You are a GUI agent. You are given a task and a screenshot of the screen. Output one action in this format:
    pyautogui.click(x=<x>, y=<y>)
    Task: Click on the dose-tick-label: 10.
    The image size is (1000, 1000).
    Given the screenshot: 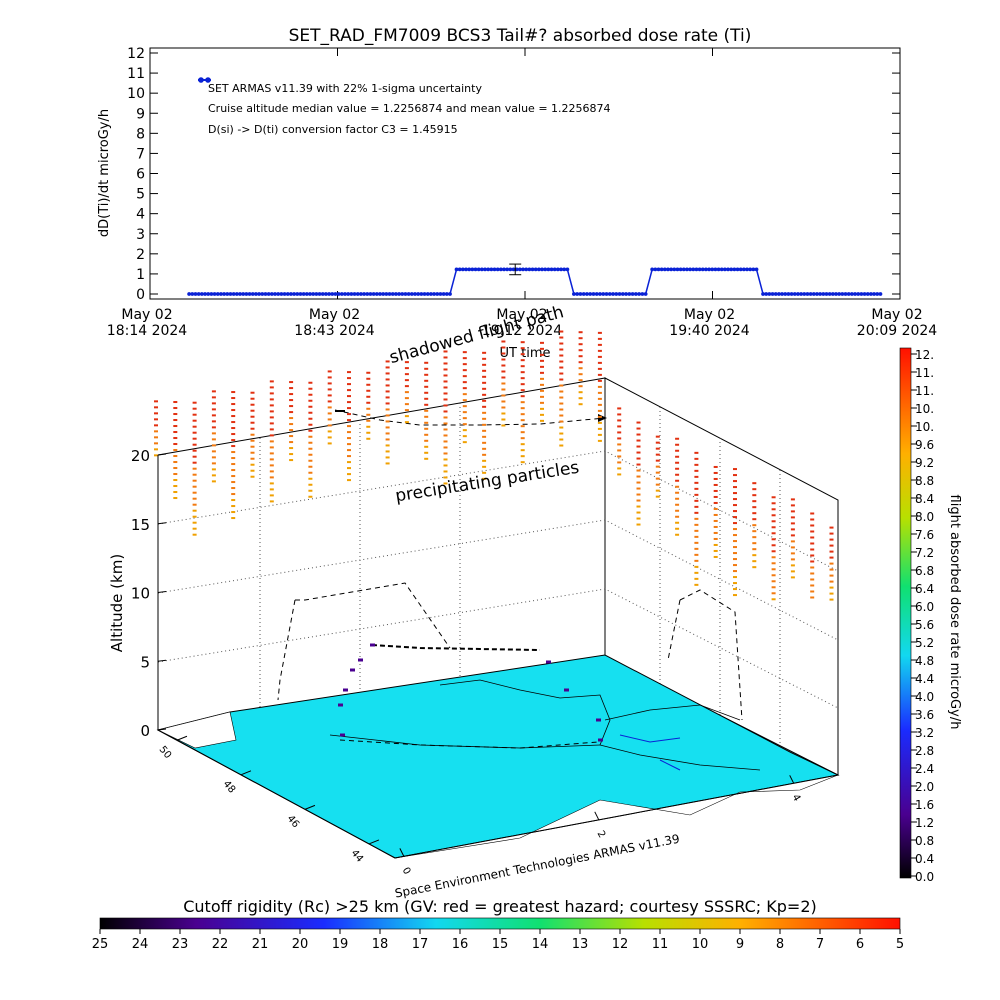 What is the action you would take?
    pyautogui.click(x=924, y=427)
    